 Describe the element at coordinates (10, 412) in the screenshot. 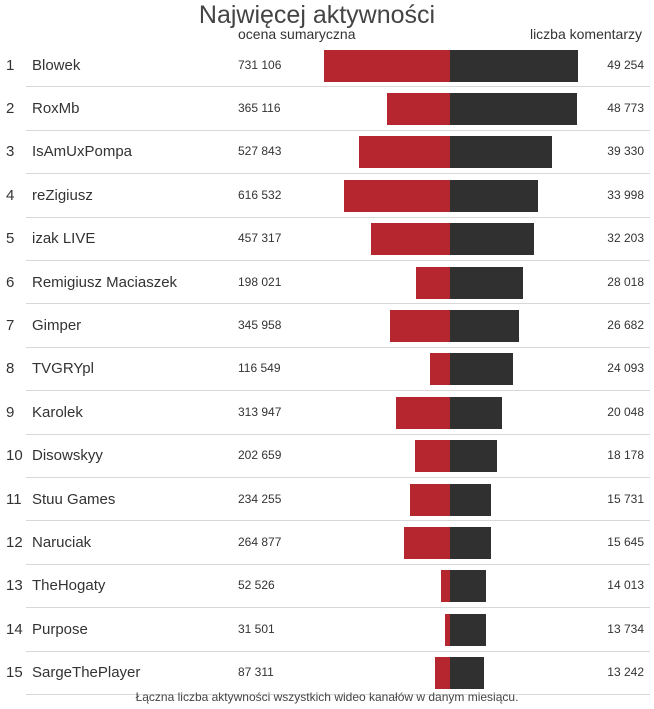

I see `rank-label: 9` at that location.